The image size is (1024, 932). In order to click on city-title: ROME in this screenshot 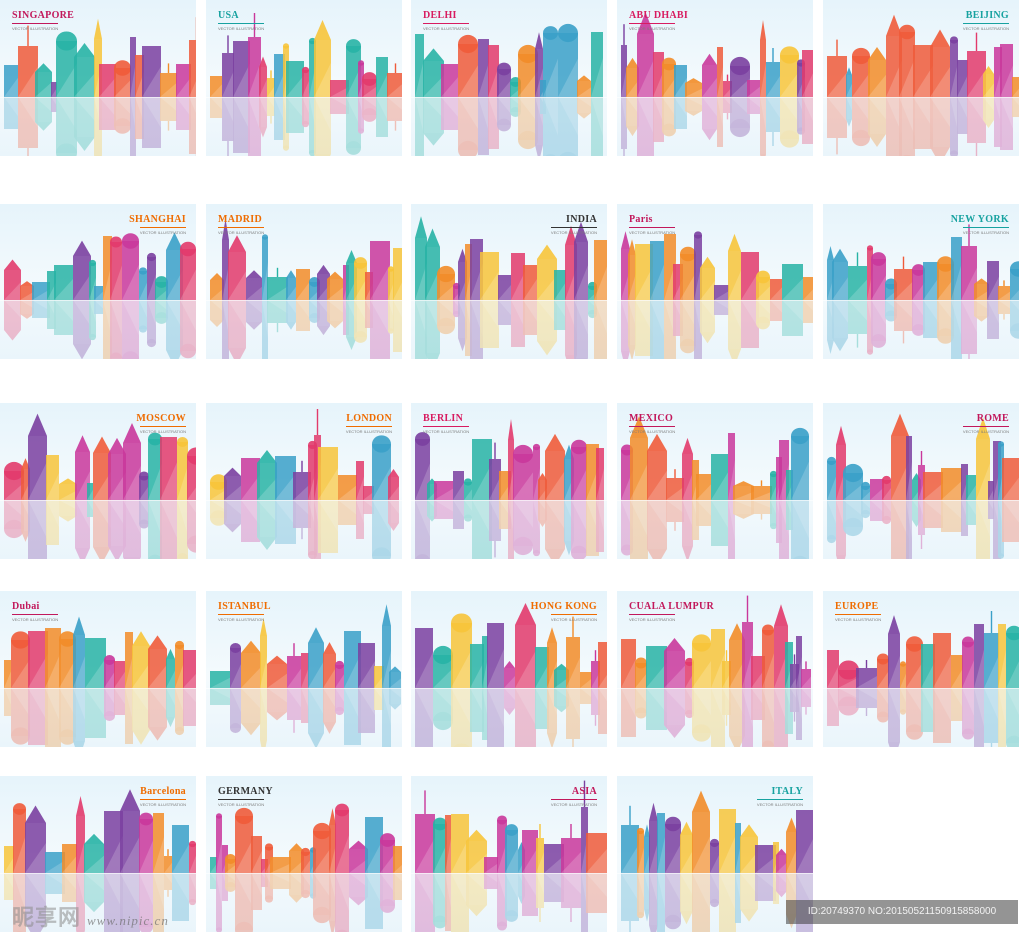, I will do `click(992, 418)`.